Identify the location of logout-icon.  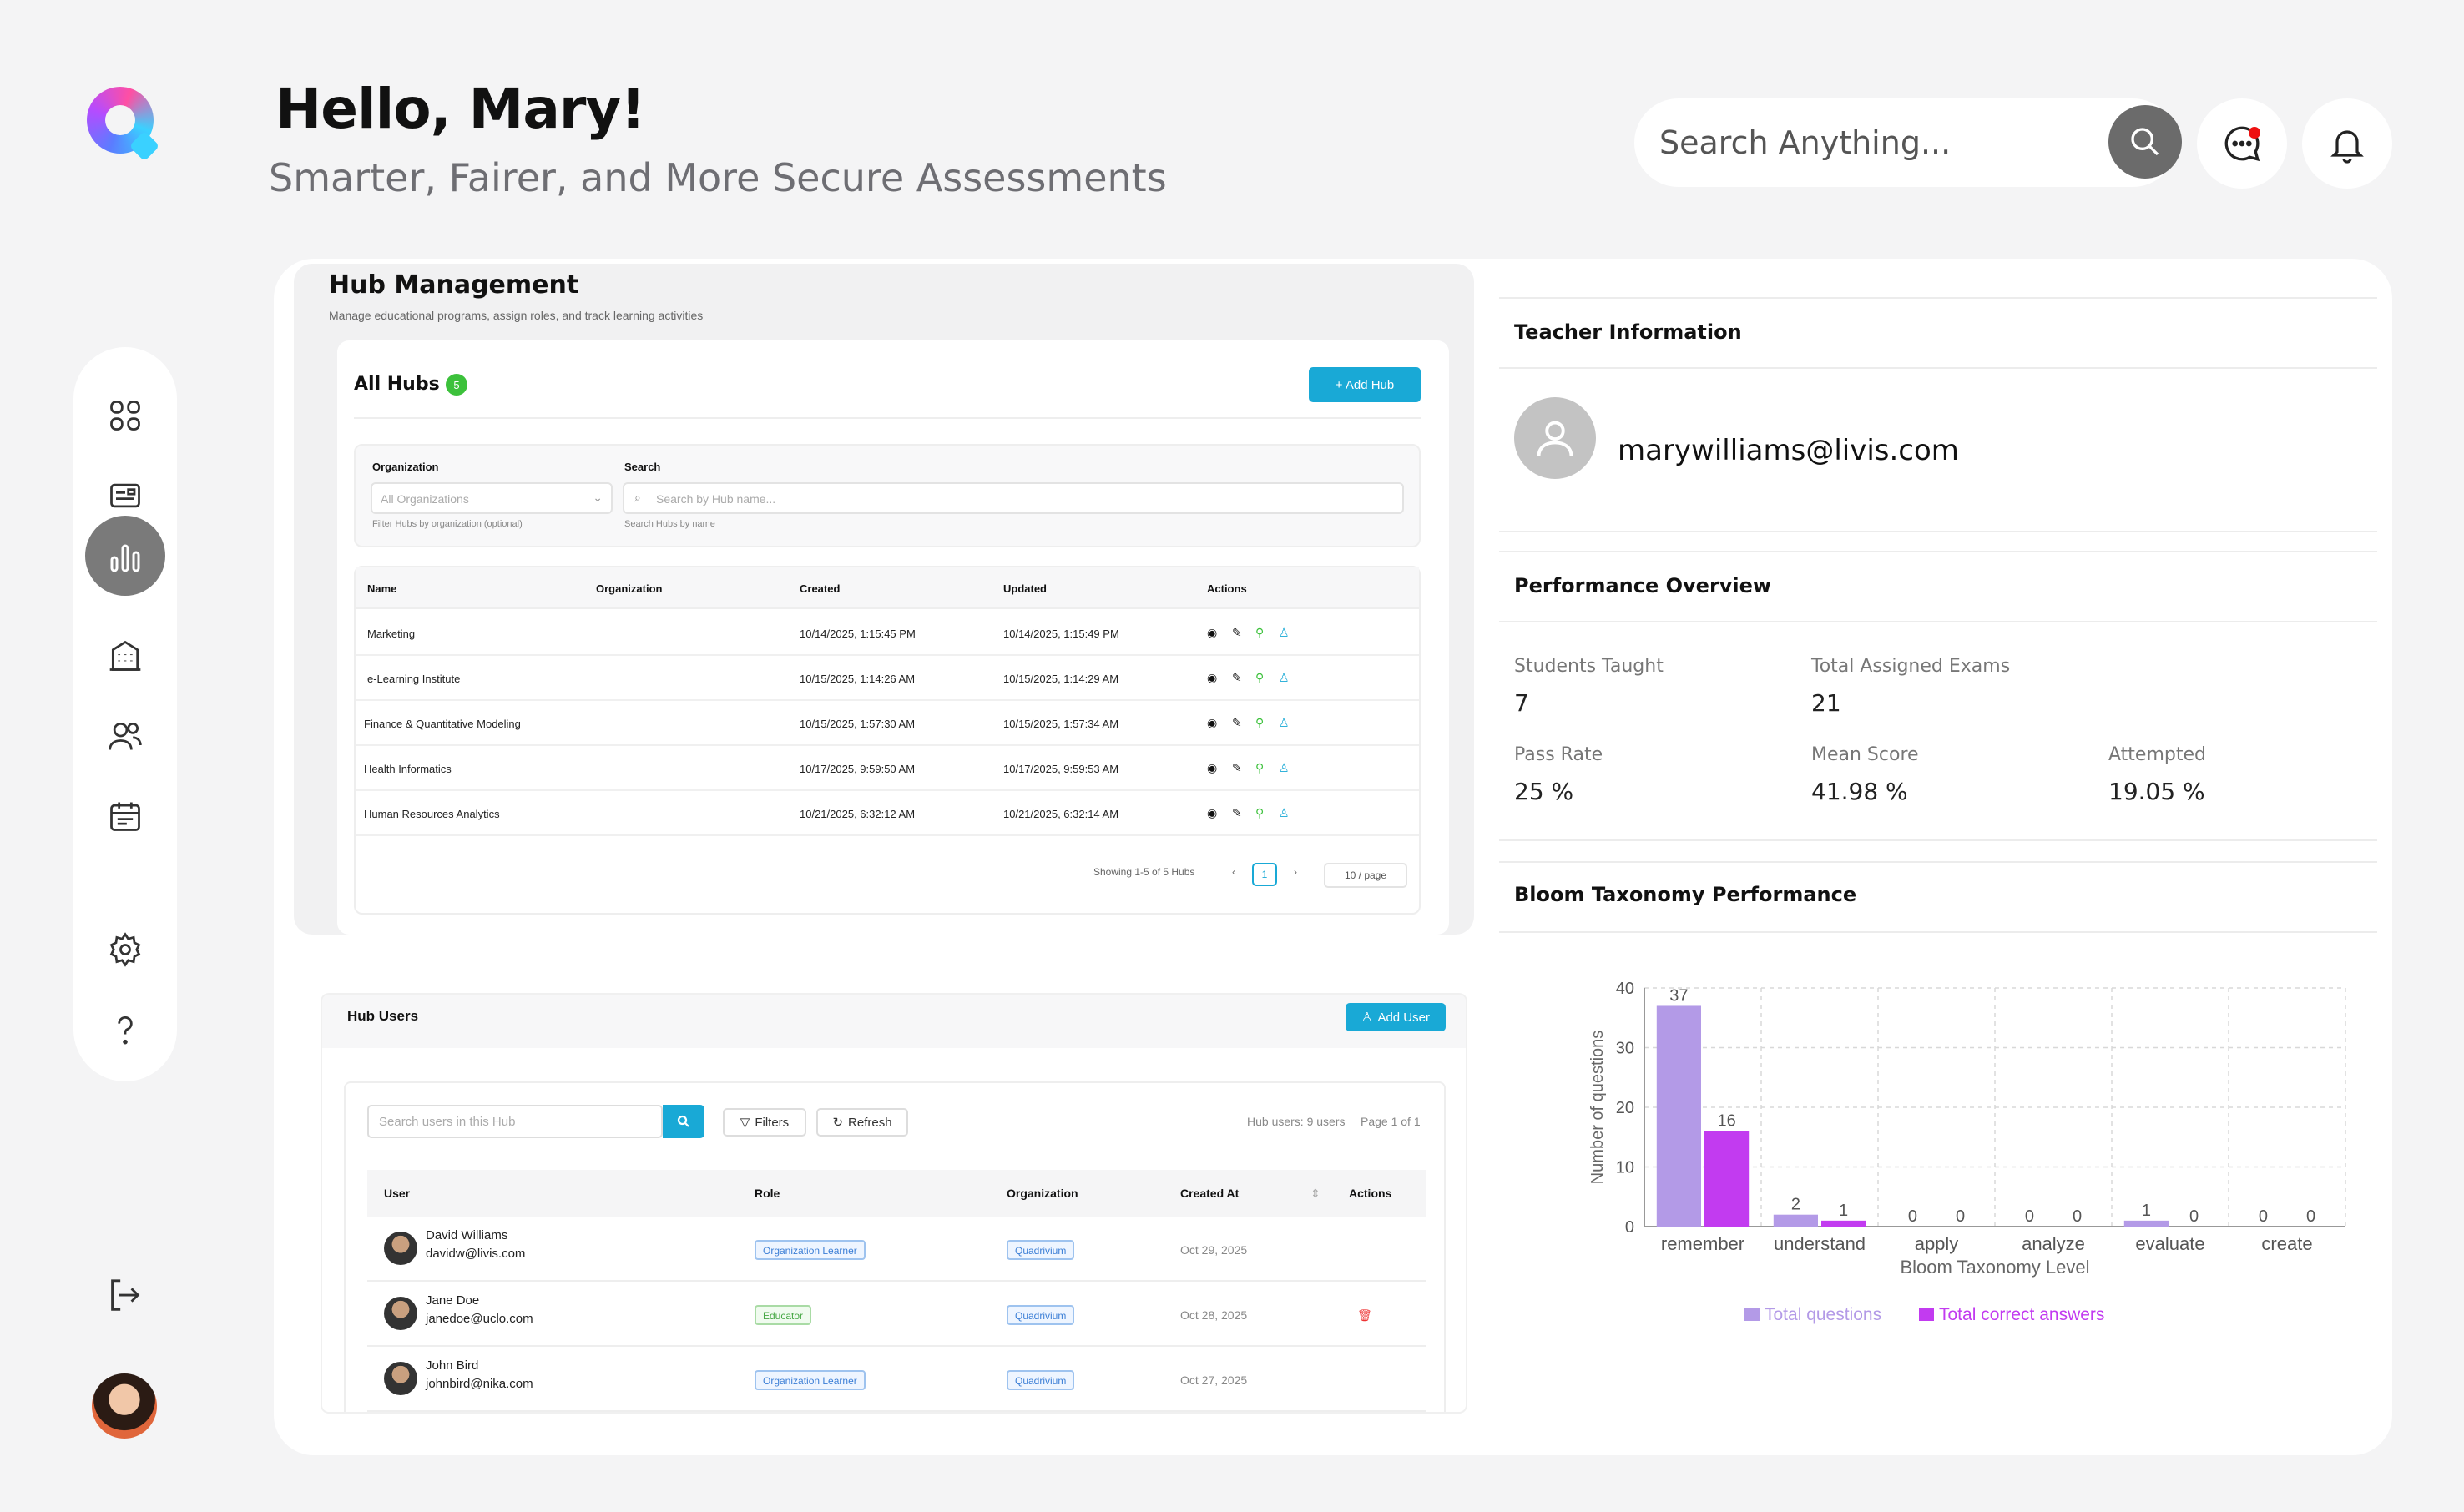
(125, 1295).